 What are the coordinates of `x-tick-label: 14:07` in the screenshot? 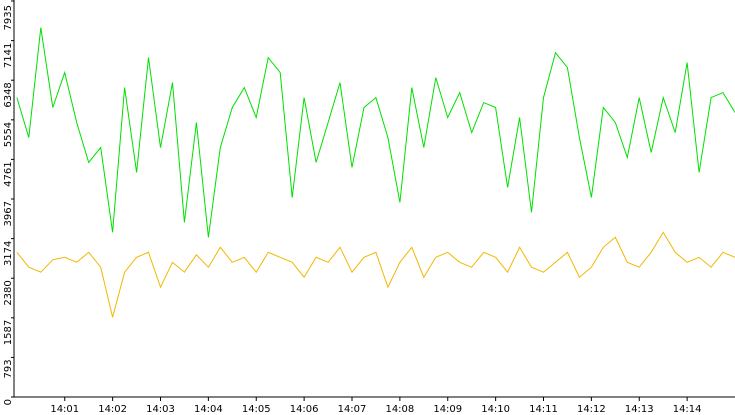 It's located at (352, 409).